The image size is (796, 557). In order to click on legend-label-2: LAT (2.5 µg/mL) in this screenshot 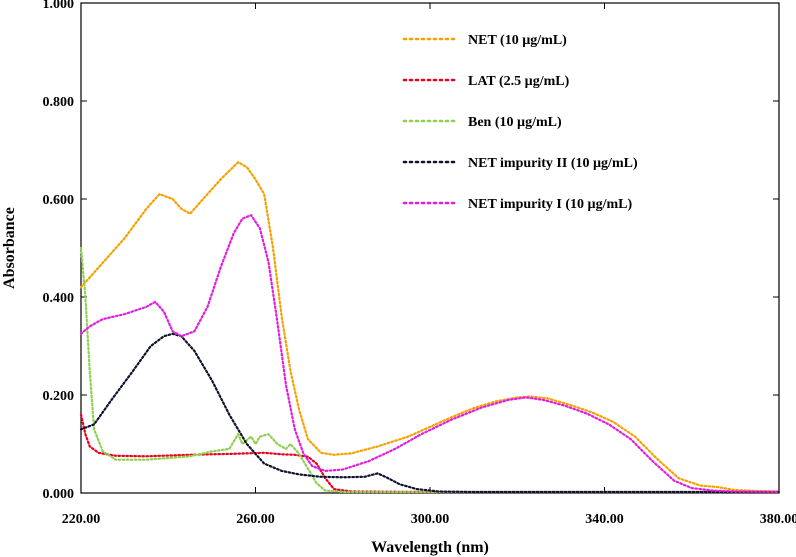, I will do `click(519, 81)`.